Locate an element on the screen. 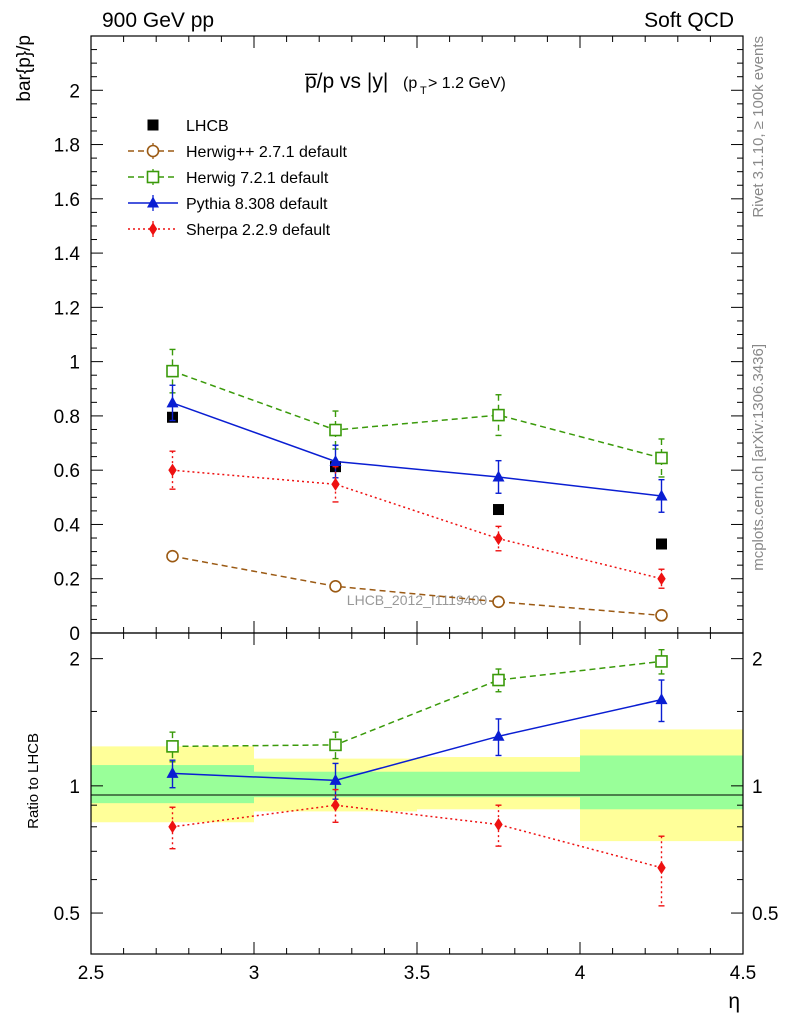 This screenshot has width=786, height=1024. legend-label: Sherpa 2.2.9 default is located at coordinates (258, 230).